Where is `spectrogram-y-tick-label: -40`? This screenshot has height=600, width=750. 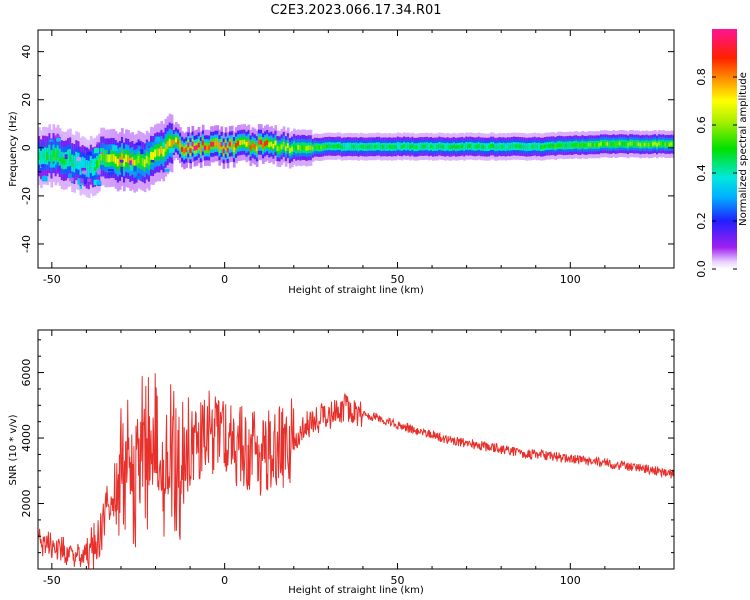
spectrogram-y-tick-label: -40 is located at coordinates (26, 244).